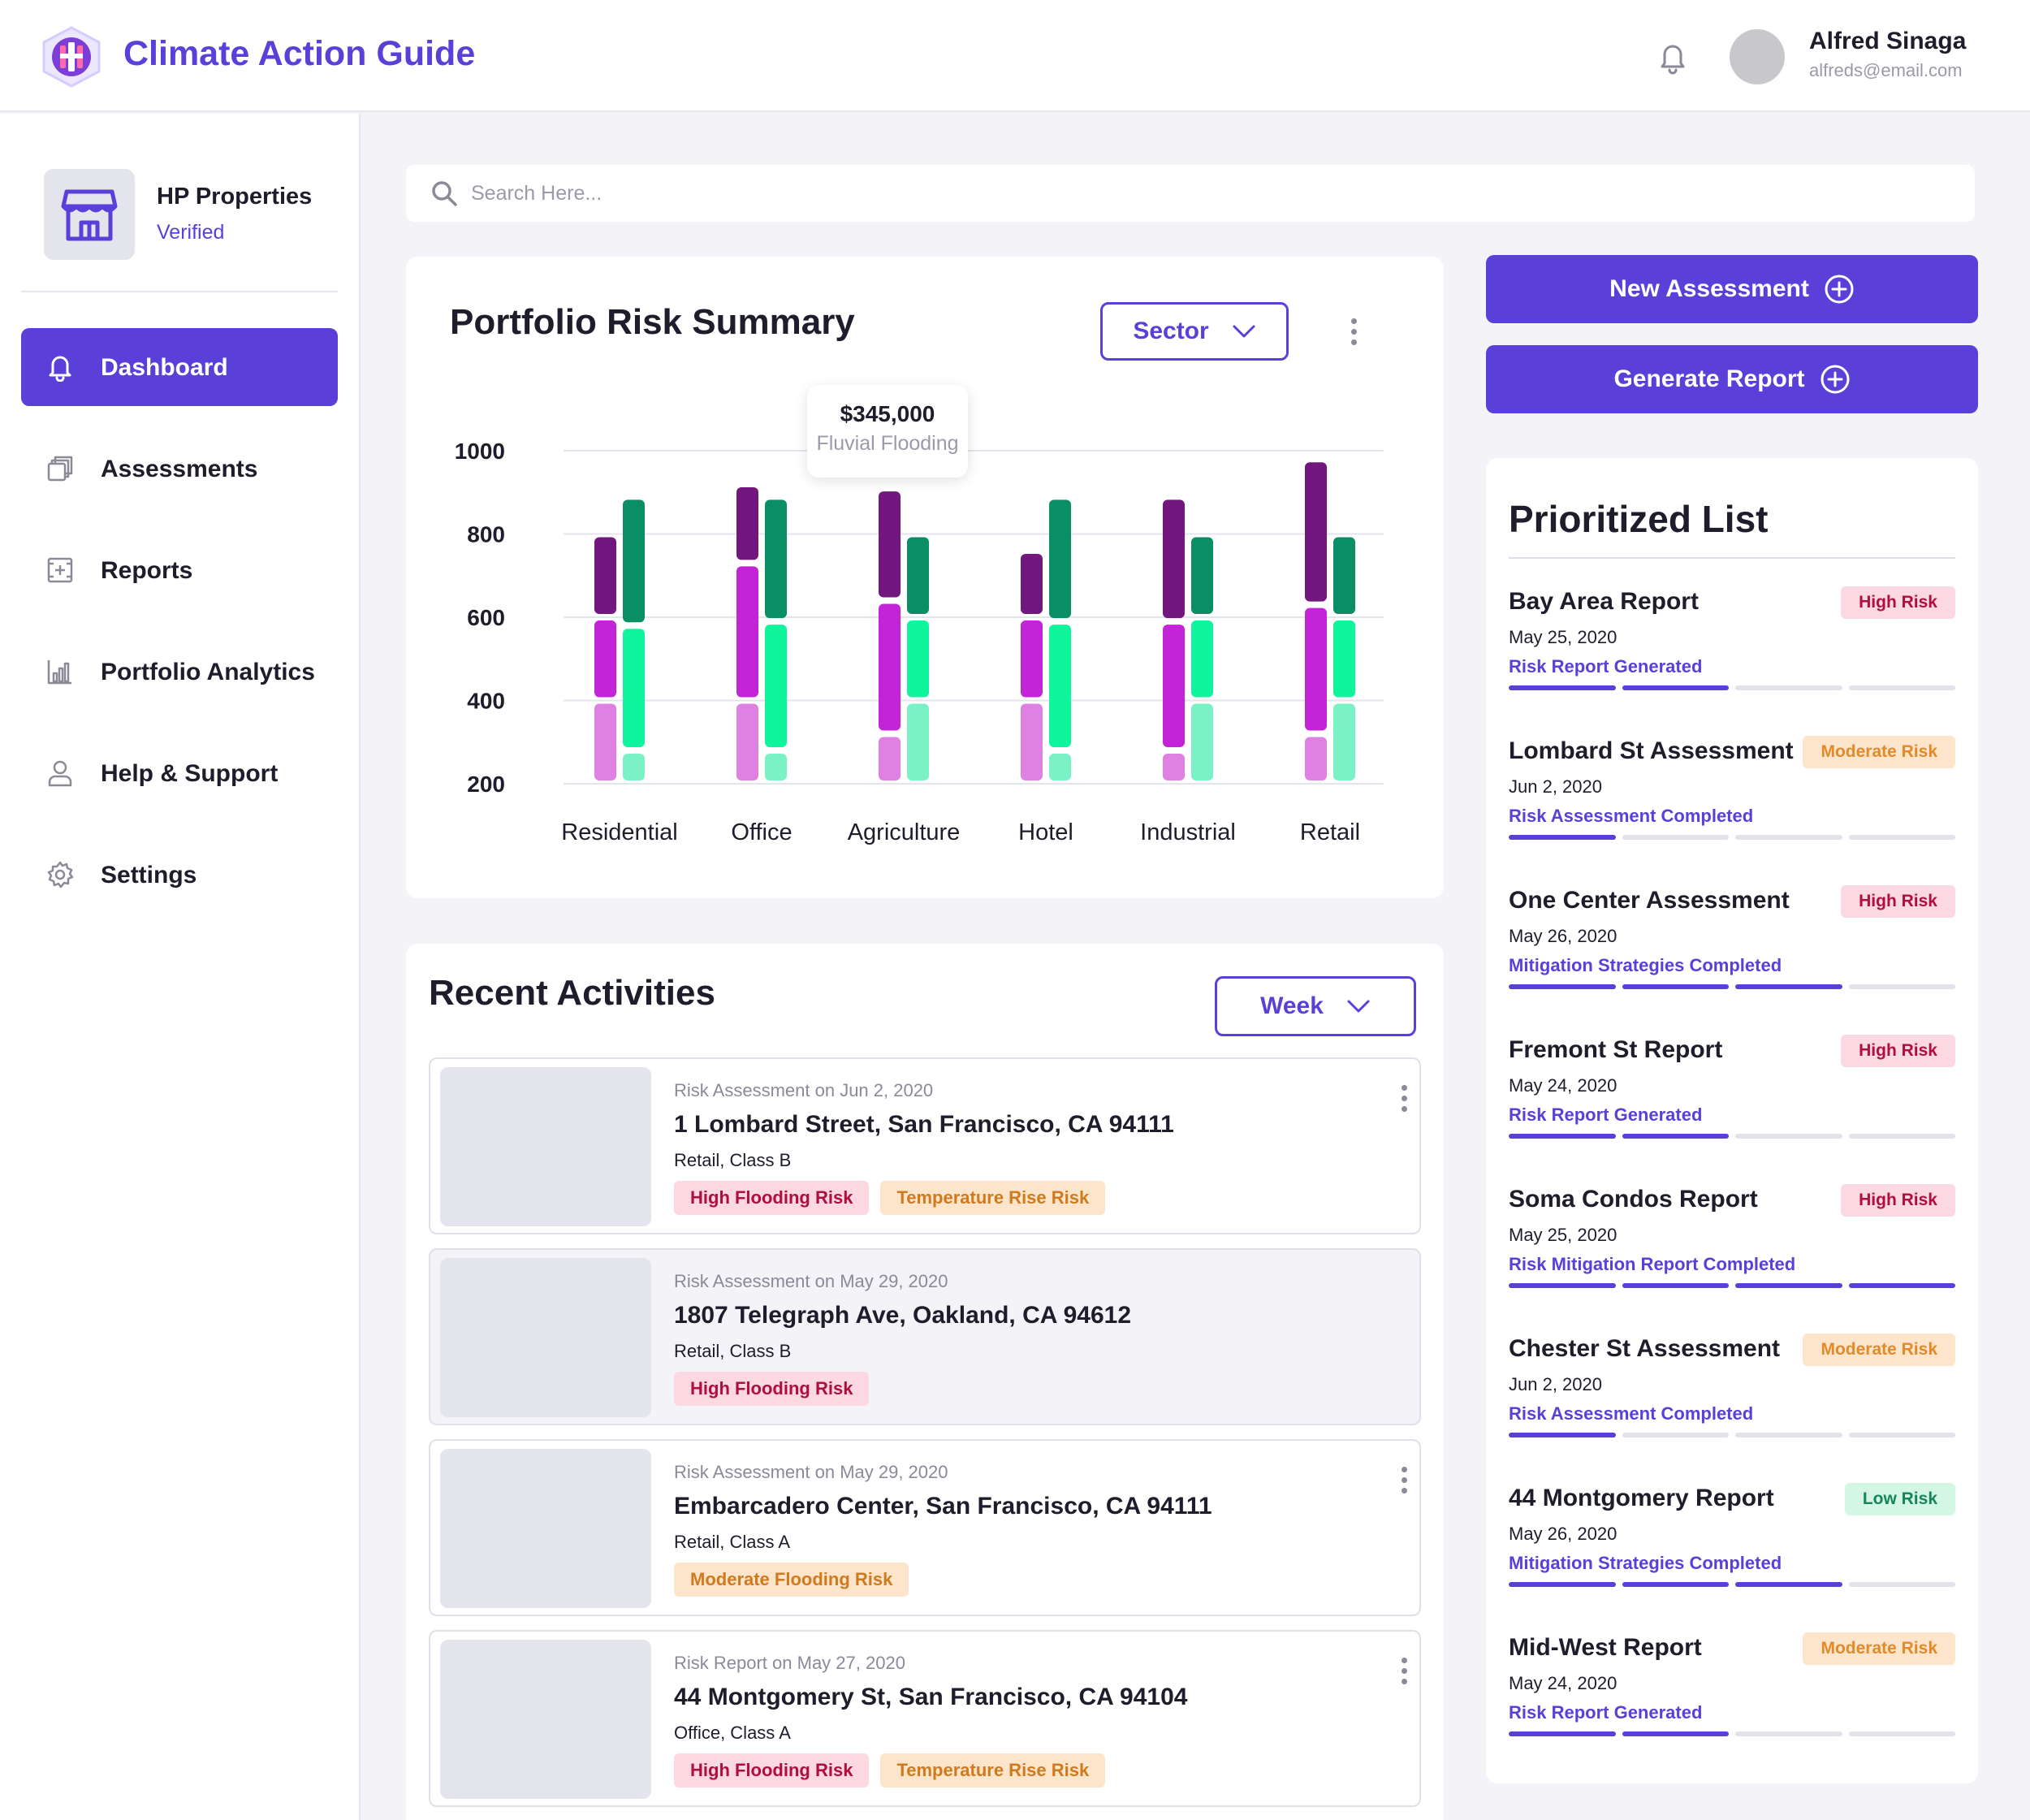 This screenshot has height=1820, width=2030. What do you see at coordinates (1556, 787) in the screenshot?
I see `prioritized-item-date: Jun 2, 2020` at bounding box center [1556, 787].